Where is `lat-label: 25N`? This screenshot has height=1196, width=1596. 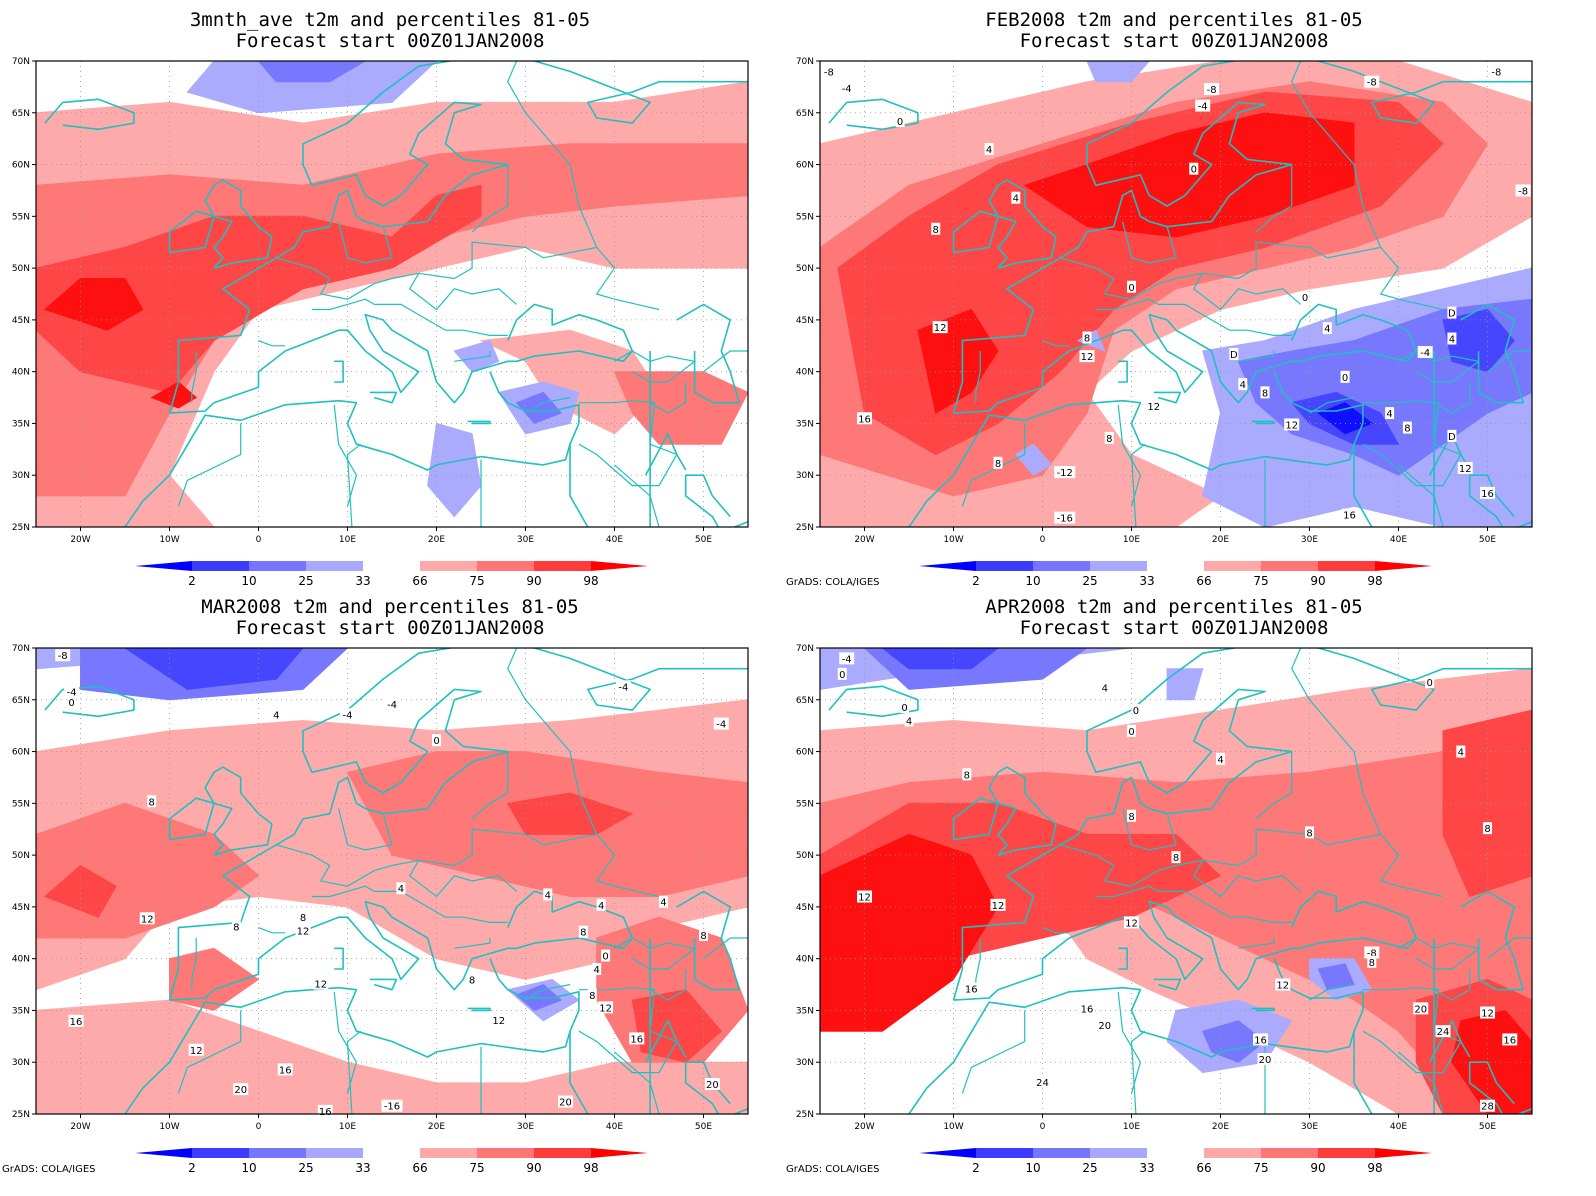 lat-label: 25N is located at coordinates (21, 528).